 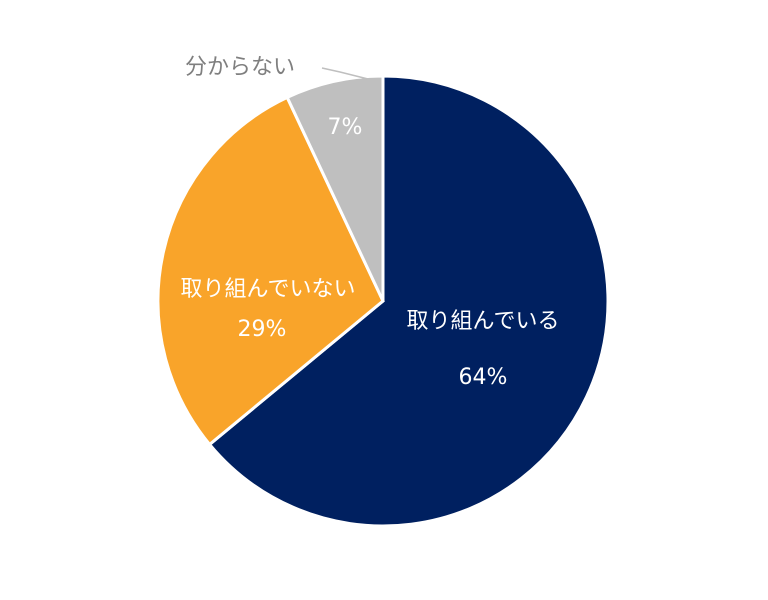 I want to click on value-label: 7%, so click(x=345, y=127).